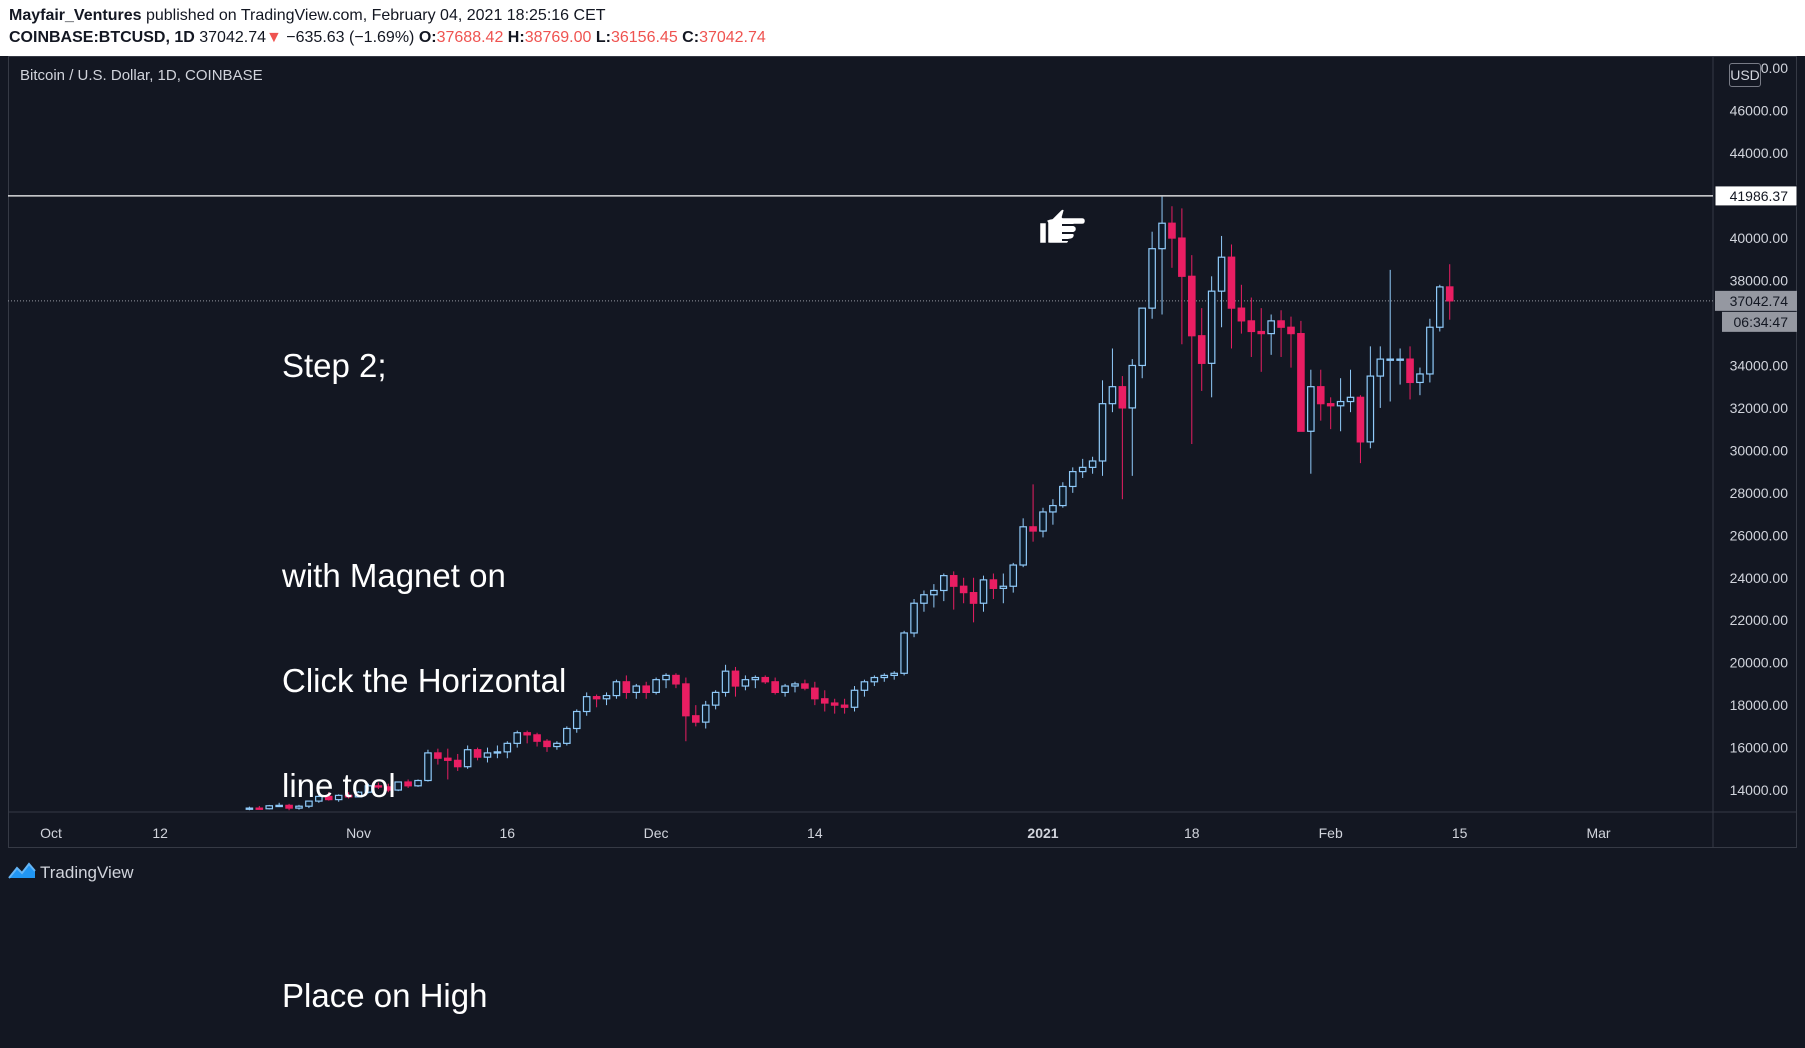  What do you see at coordinates (22, 871) in the screenshot?
I see `tradingview-logo-icon` at bounding box center [22, 871].